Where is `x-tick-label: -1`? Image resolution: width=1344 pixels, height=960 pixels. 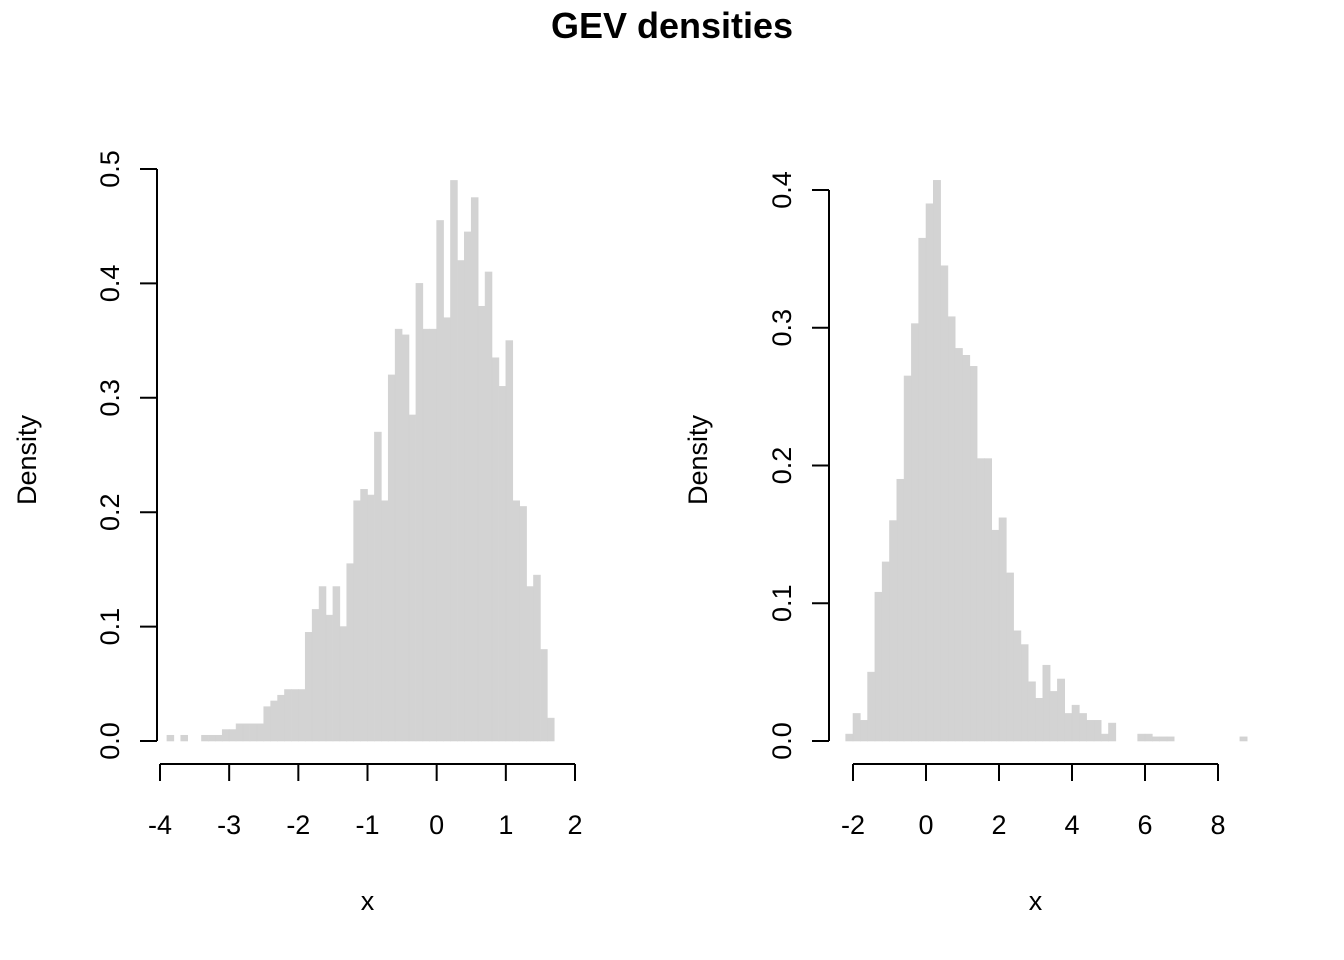
x-tick-label: -1 is located at coordinates (367, 825).